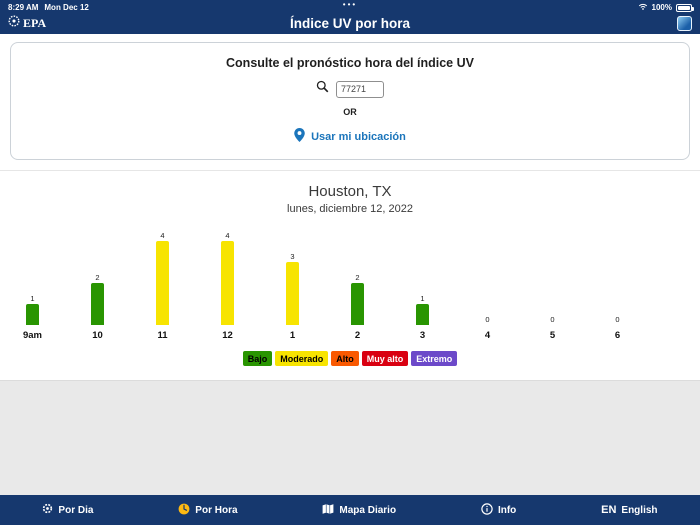 Image resolution: width=700 pixels, height=525 pixels. I want to click on axis-label: 6, so click(617, 335).